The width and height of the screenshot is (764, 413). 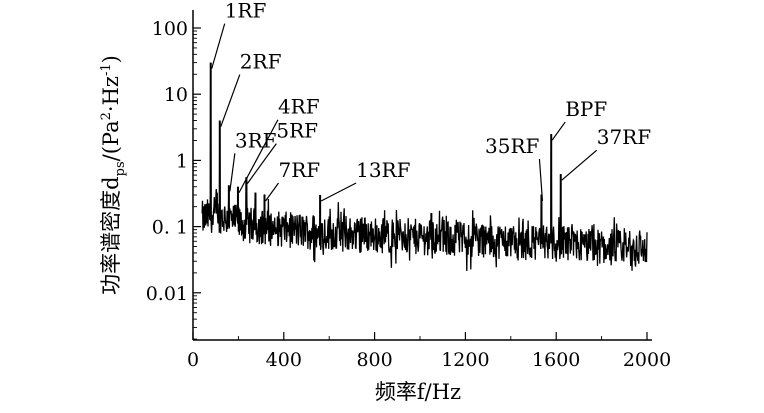 I want to click on x-tick-label: 0, so click(x=193, y=360).